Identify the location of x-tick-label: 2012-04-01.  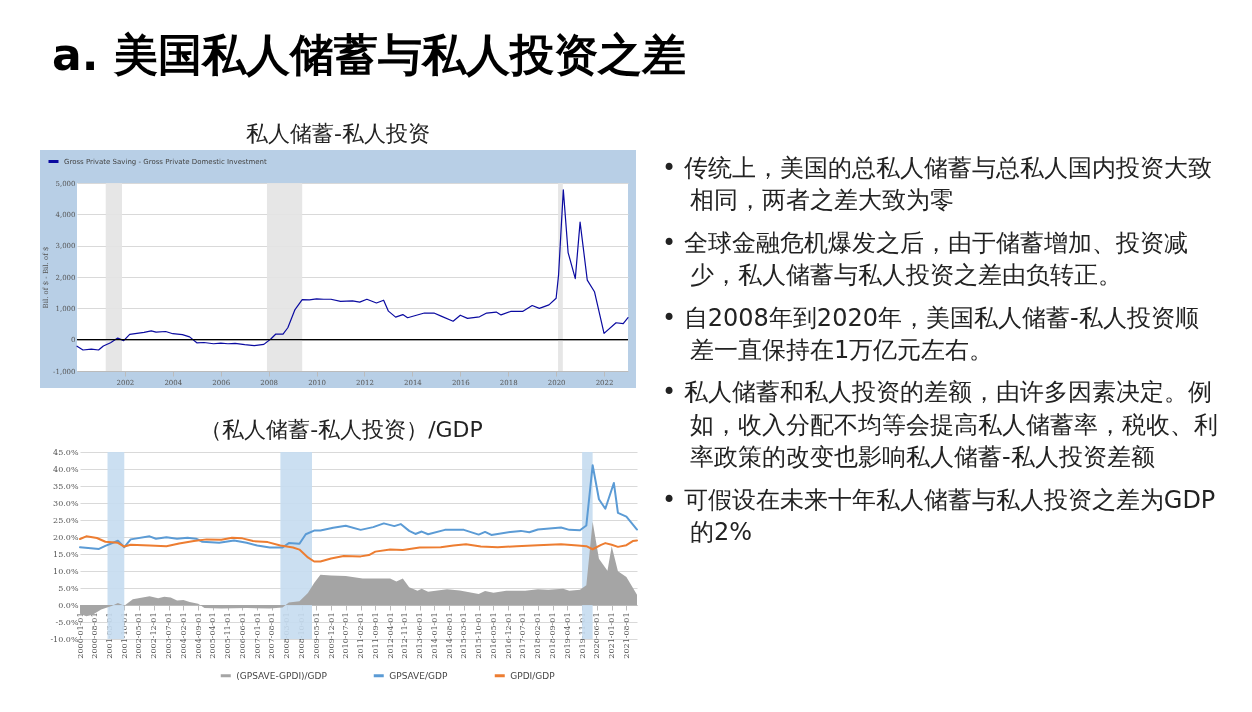
(390, 635).